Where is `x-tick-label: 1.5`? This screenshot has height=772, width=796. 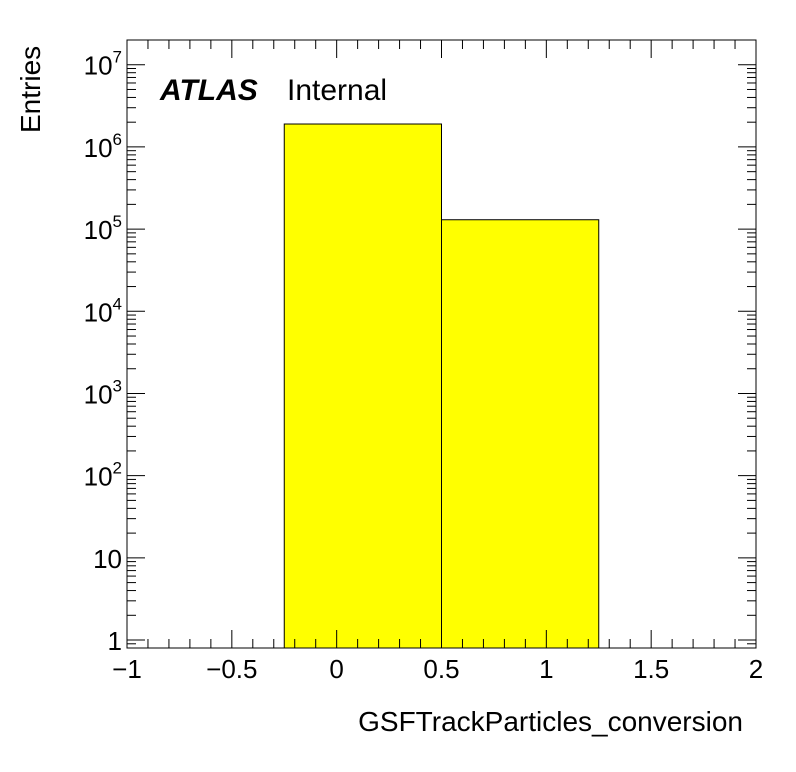 x-tick-label: 1.5 is located at coordinates (651, 669).